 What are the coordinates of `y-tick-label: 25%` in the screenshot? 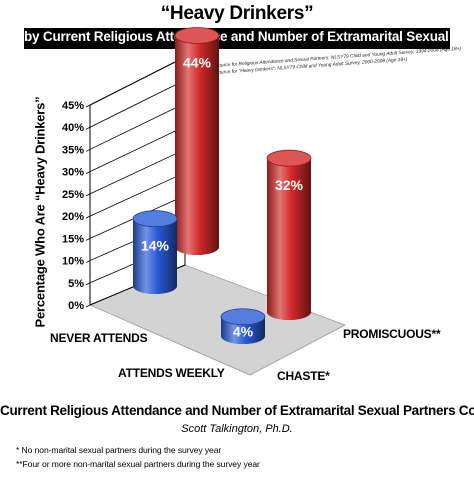 It's located at (73, 195).